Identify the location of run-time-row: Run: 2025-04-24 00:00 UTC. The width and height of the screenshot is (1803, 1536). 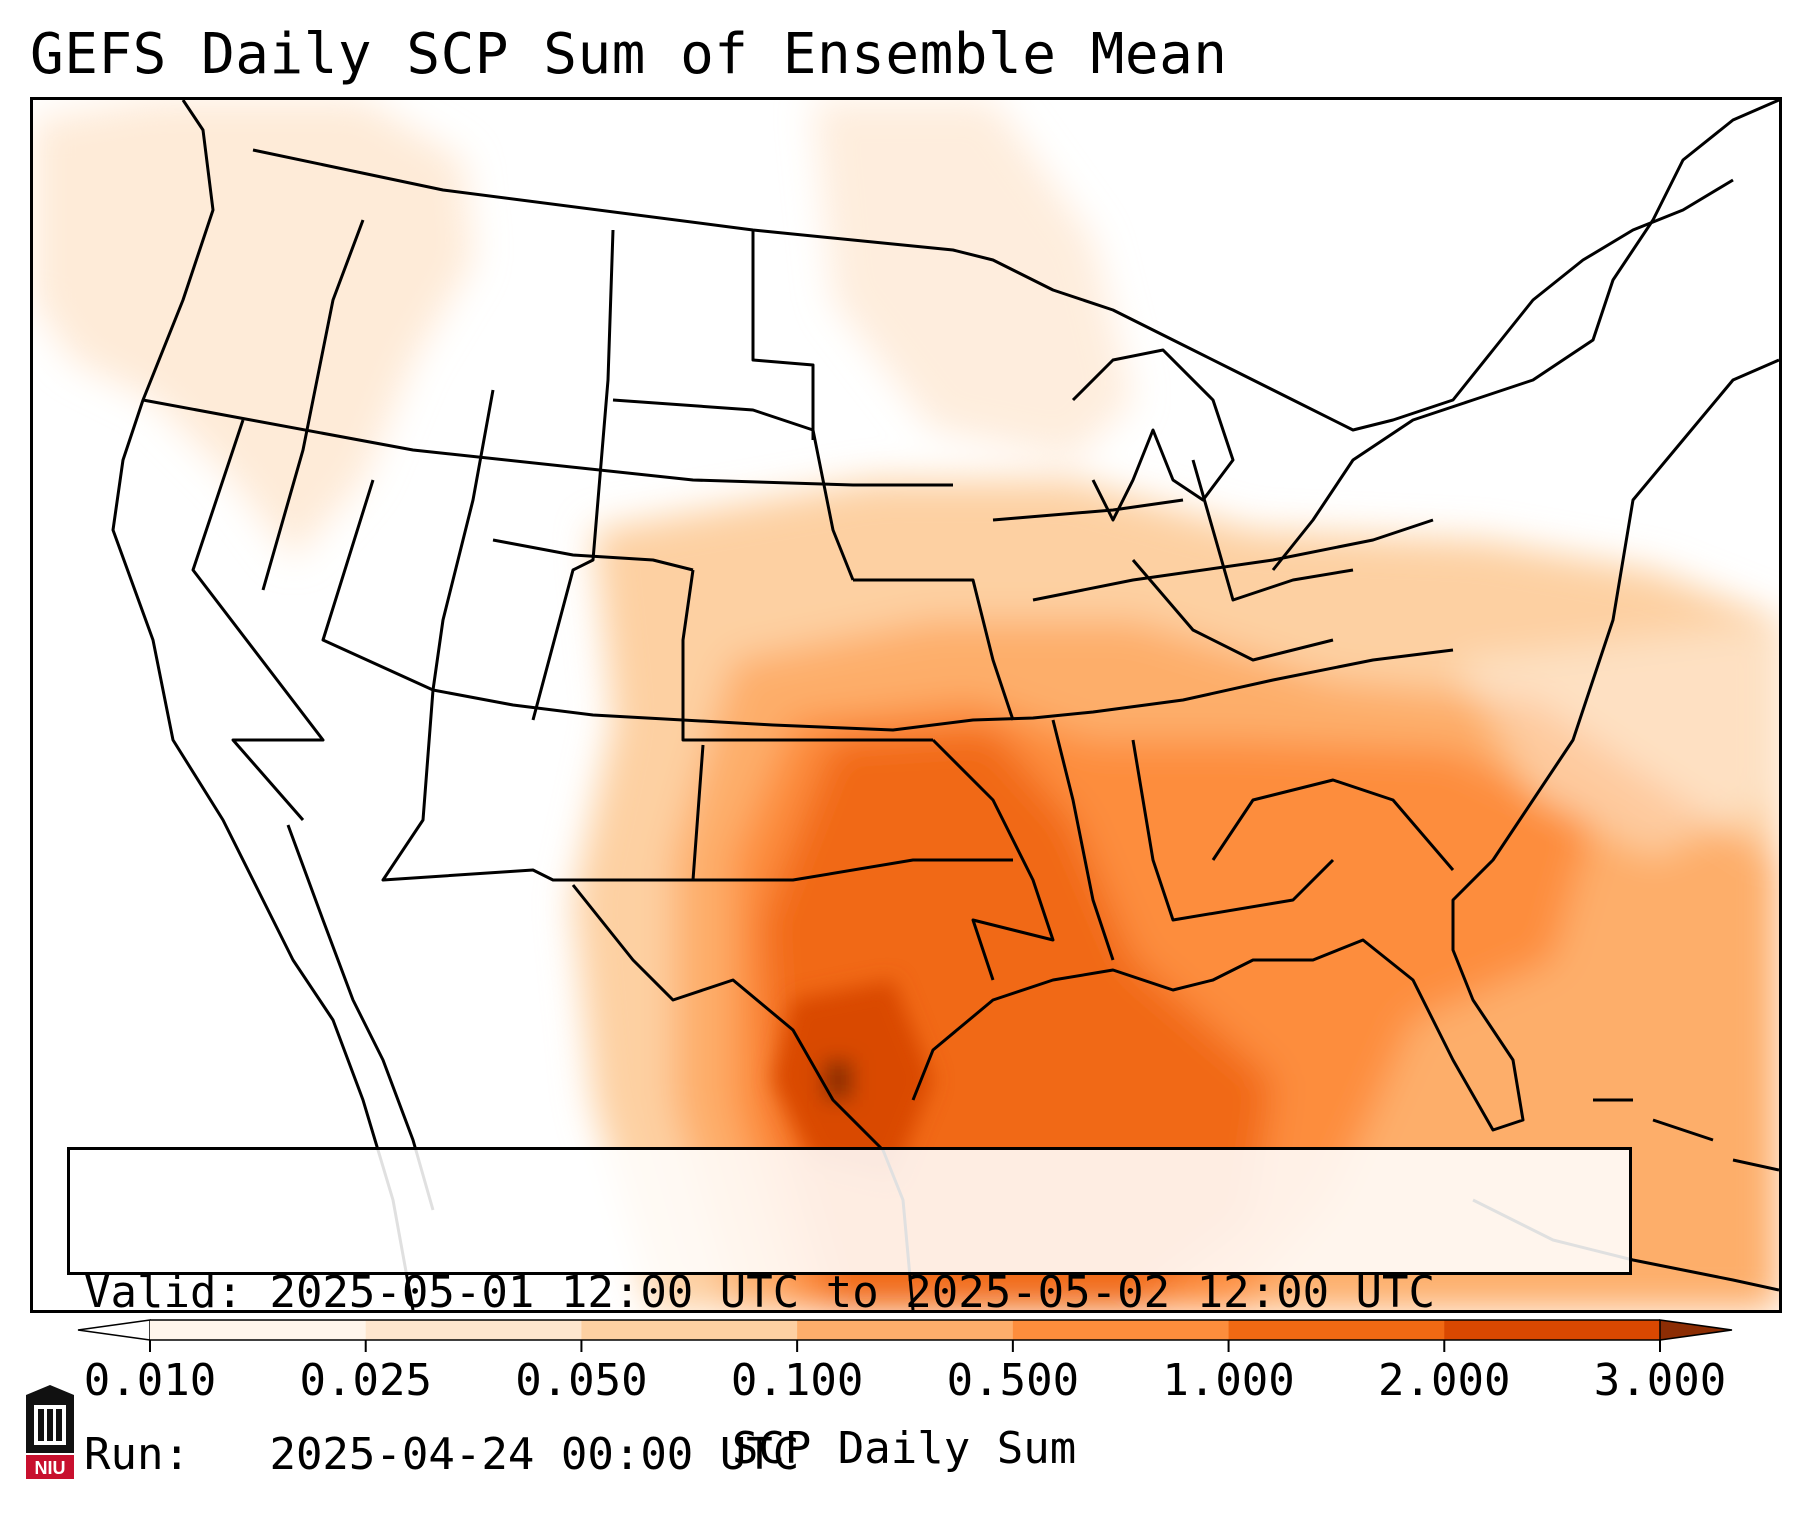
(849, 1455).